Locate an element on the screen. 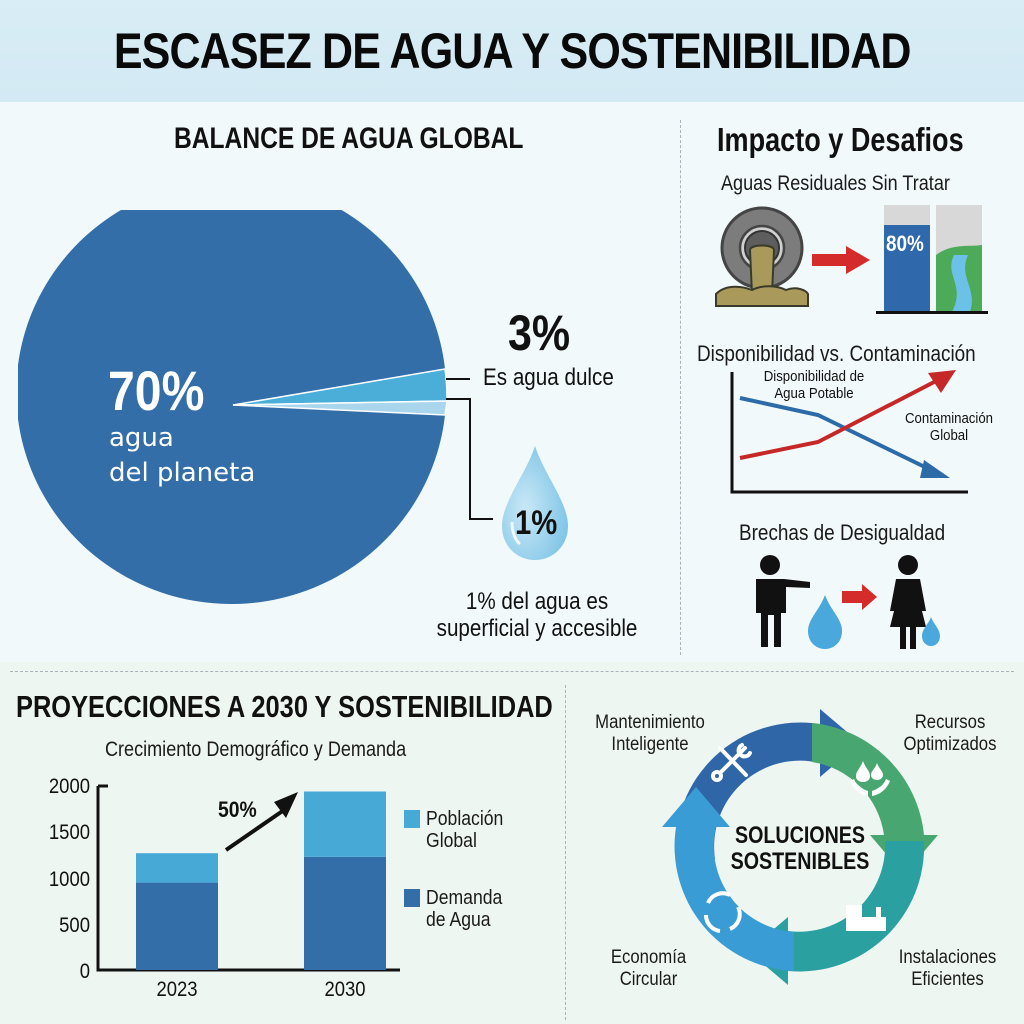 This screenshot has width=1024, height=1024. sewage-pipe-icon is located at coordinates (762, 261).